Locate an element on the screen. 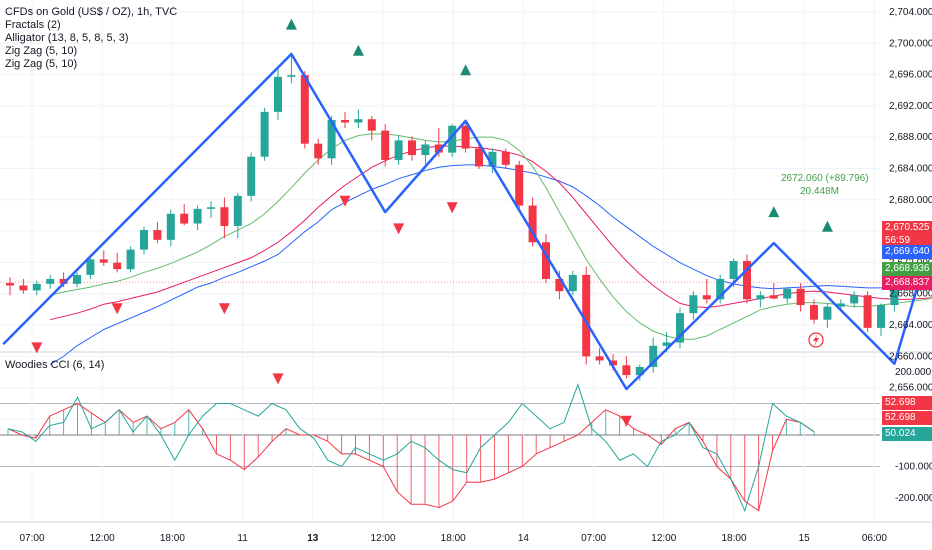 This screenshot has height=550, width=932. teeth-price-label: 2,668.837 is located at coordinates (907, 283).